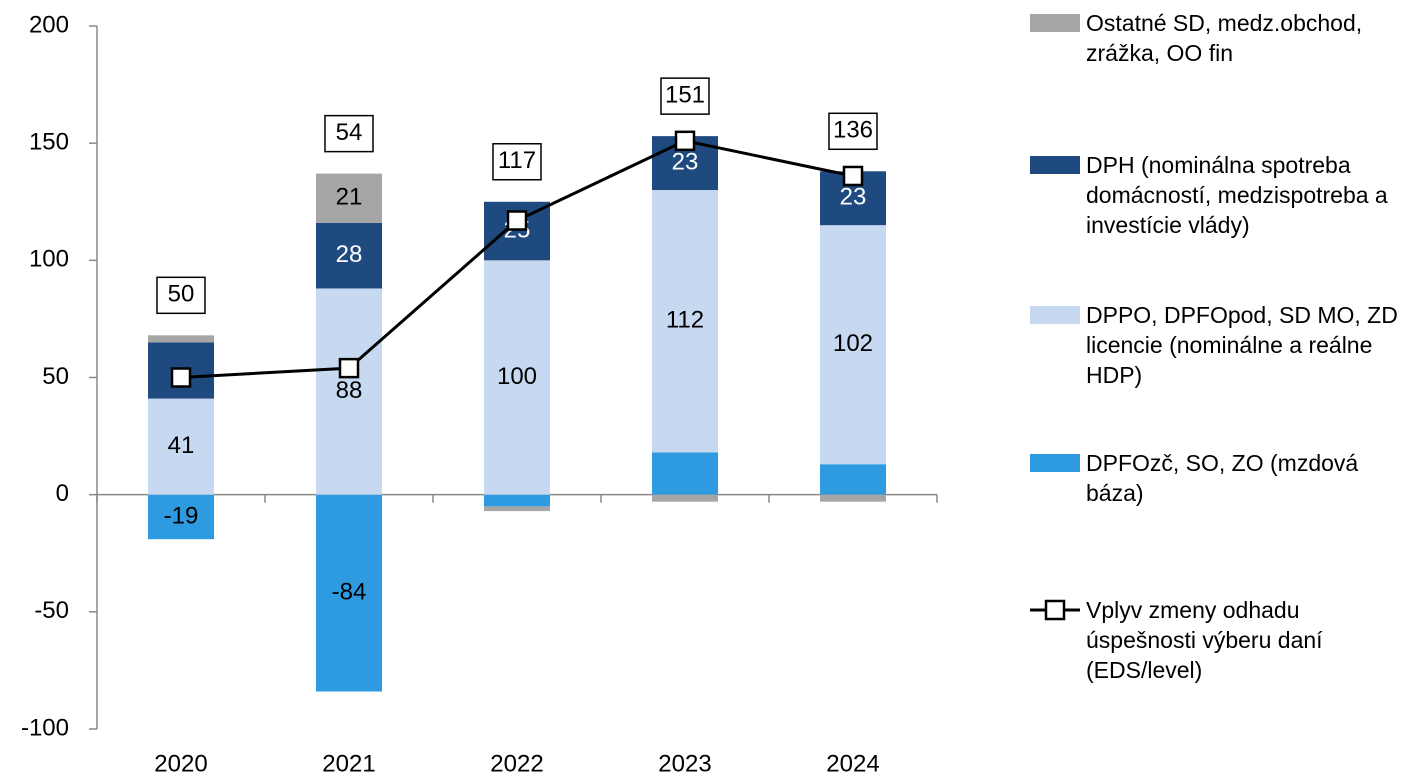 The width and height of the screenshot is (1414, 780). I want to click on x-tick-label: 2020, so click(180, 763).